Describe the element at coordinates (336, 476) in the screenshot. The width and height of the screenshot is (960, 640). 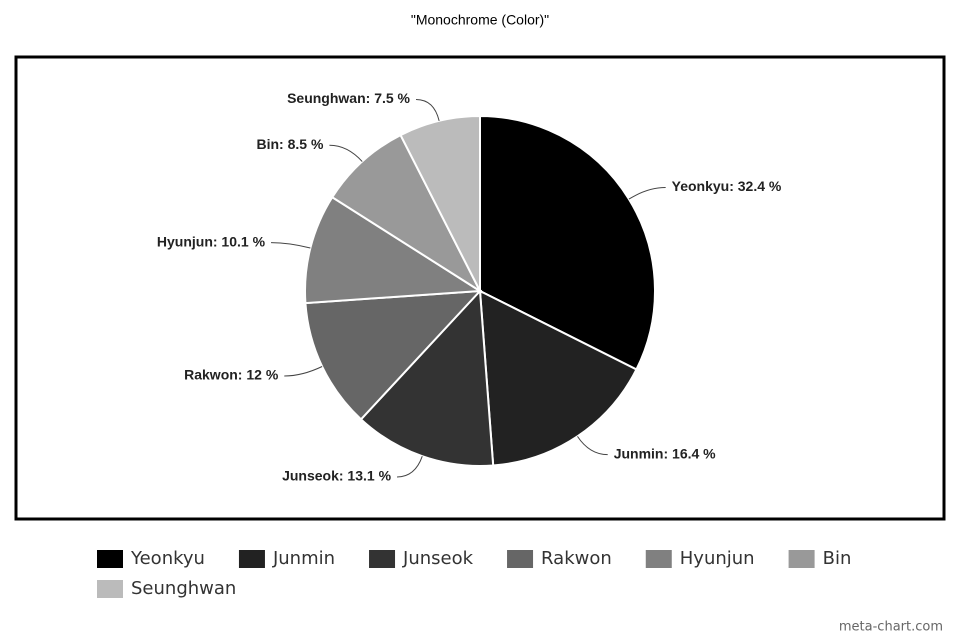
I see `data-label: Junseok: 13.1 %` at that location.